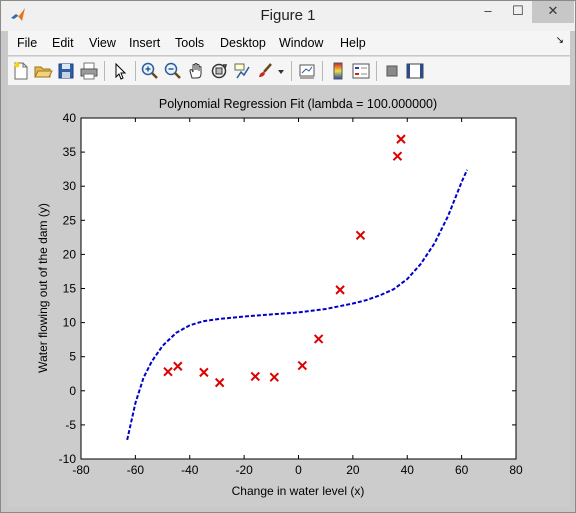 The height and width of the screenshot is (513, 576). Describe the element at coordinates (338, 71) in the screenshot. I see `colorbar-icon` at that location.